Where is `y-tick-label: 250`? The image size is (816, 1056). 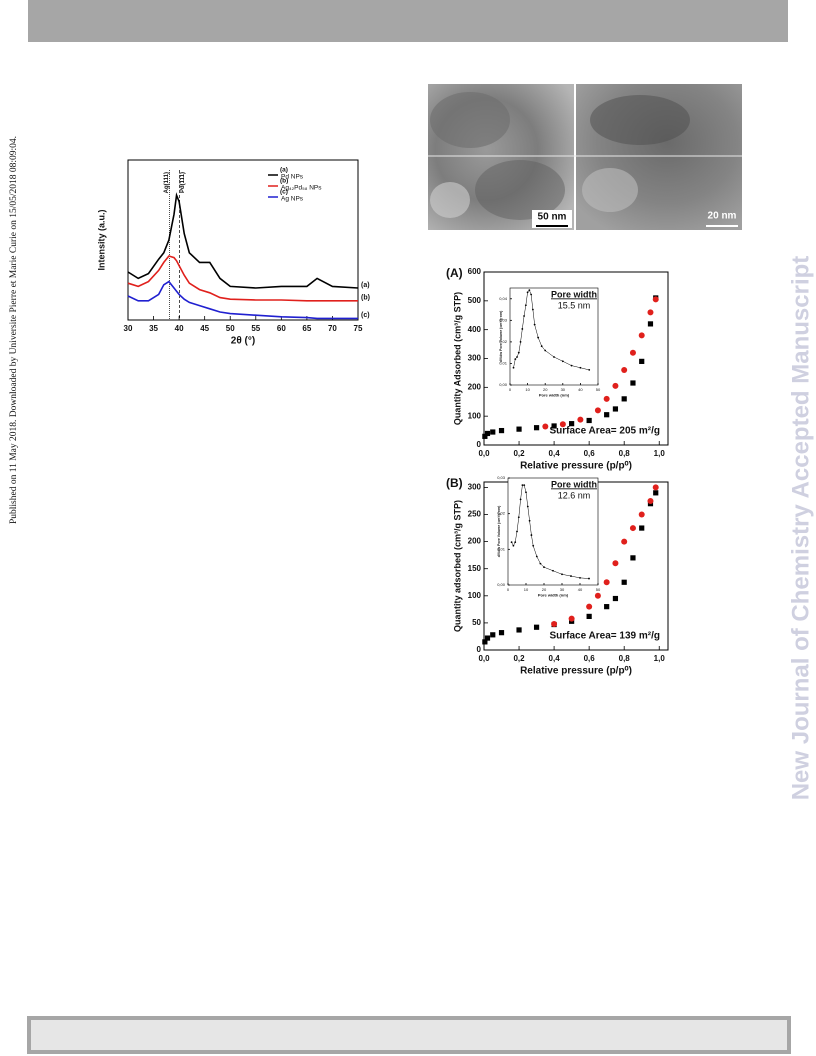
y-tick-label: 250 is located at coordinates (475, 514).